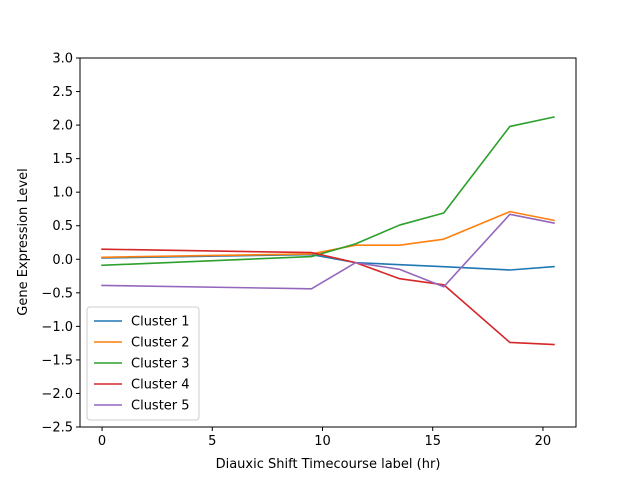 This screenshot has height=480, width=640. I want to click on y-tick-label: −2.0, so click(57, 394).